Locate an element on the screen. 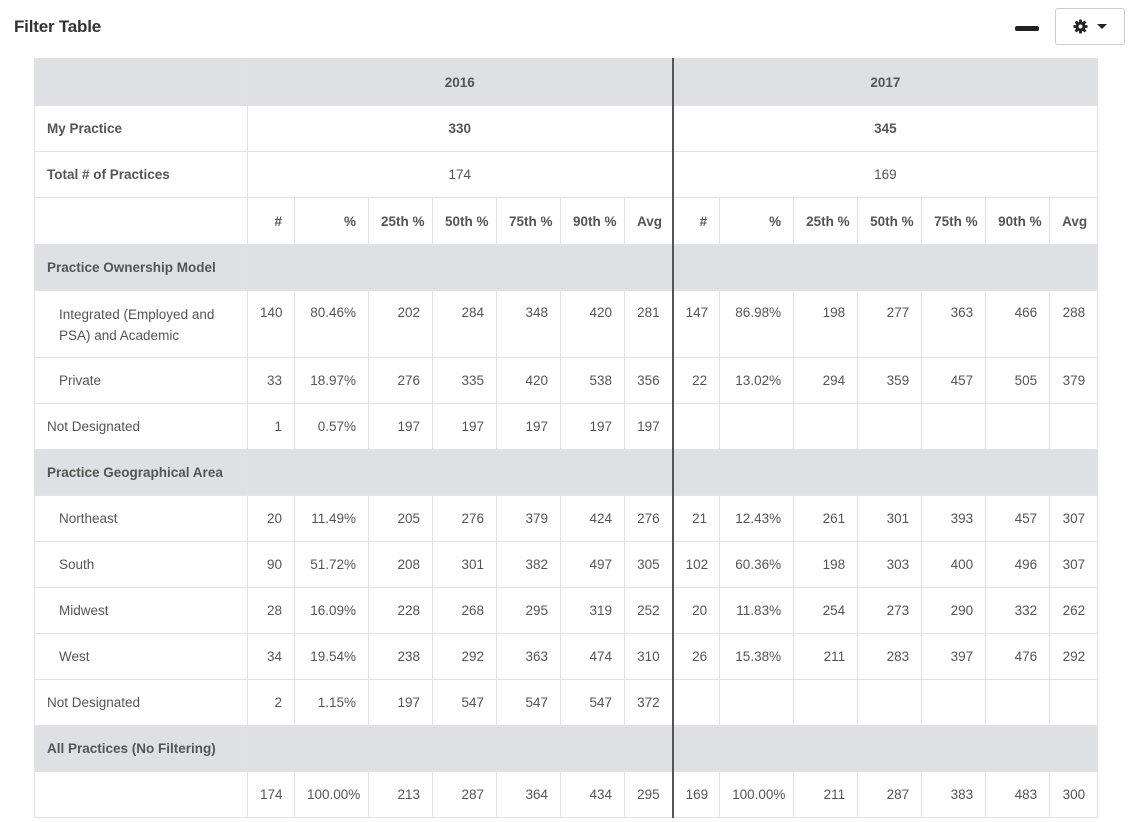 The image size is (1131, 822). cell-2016-avg: 281 is located at coordinates (648, 324).